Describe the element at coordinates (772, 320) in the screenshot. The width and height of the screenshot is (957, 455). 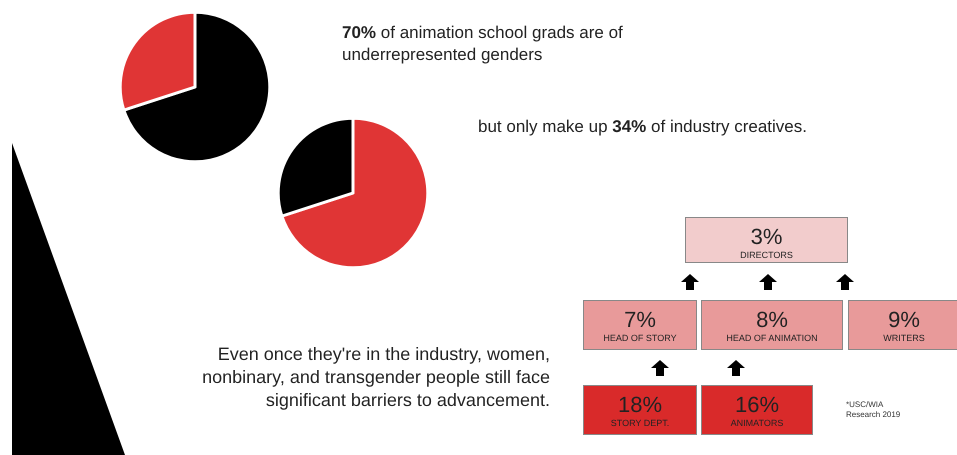
I see `data-label: 8%` at that location.